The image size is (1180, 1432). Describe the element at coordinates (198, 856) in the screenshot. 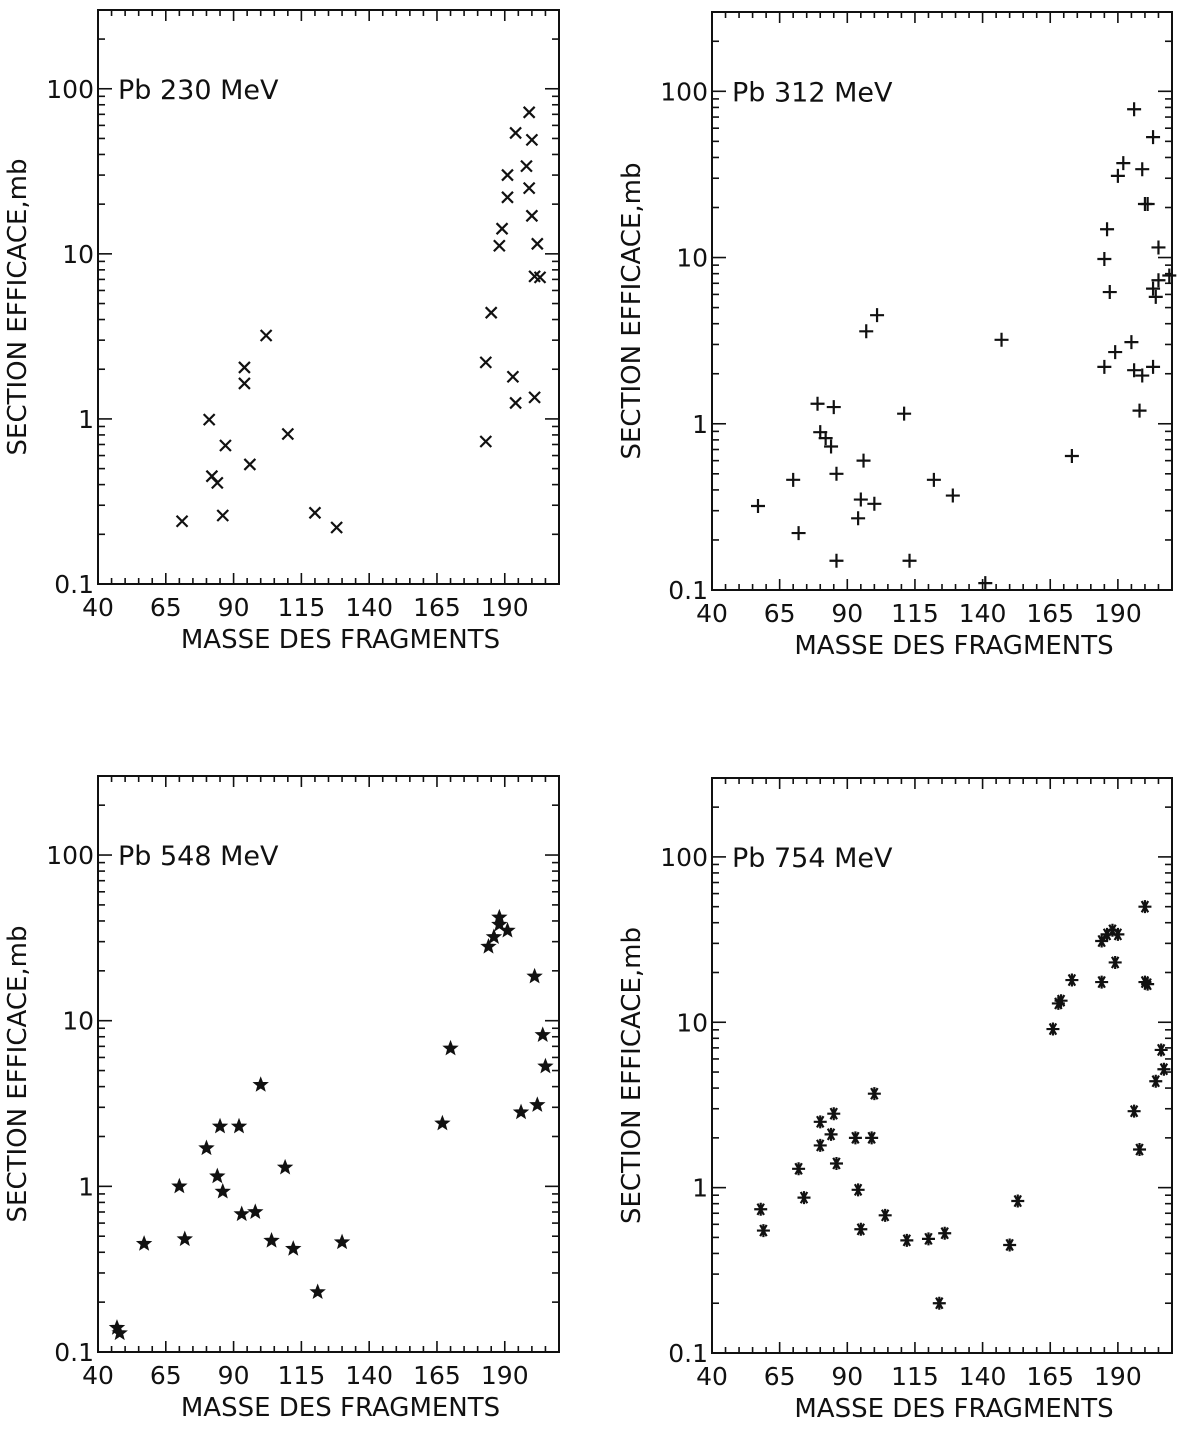

I see `panel-title: Pb 548 MeV` at that location.